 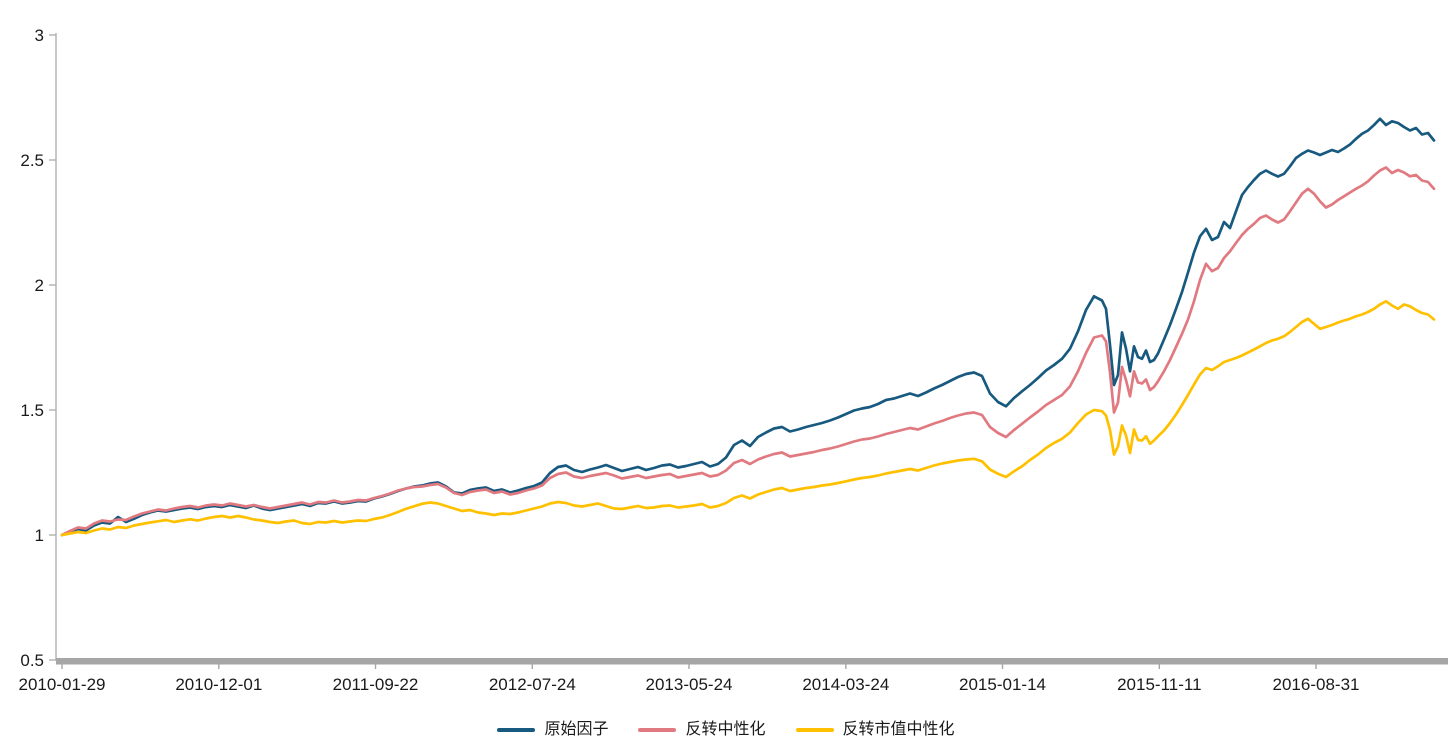 I want to click on x-axis-tick-label: 2011-09-22, so click(x=376, y=684).